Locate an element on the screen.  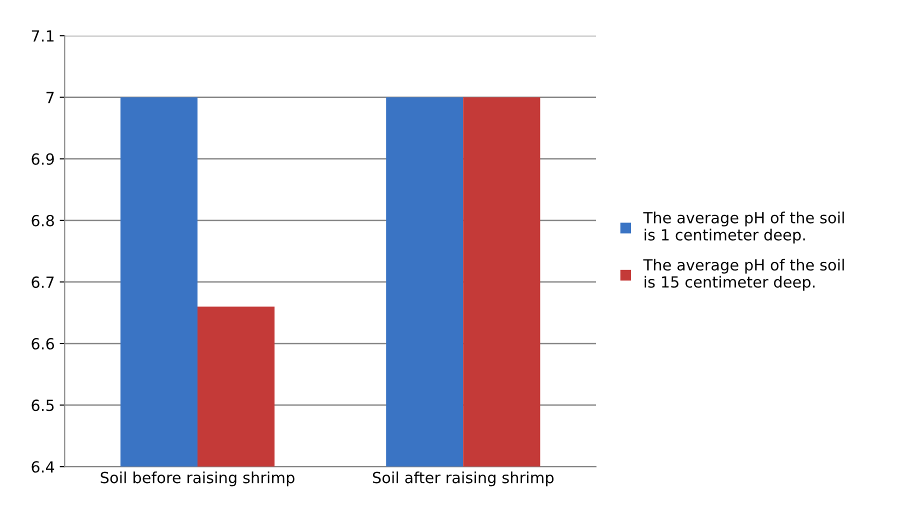
y-tick-label: 6.8 is located at coordinates (43, 220).